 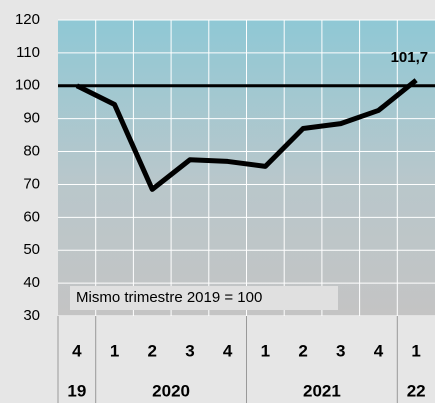 I want to click on group-label: 22, so click(x=416, y=390).